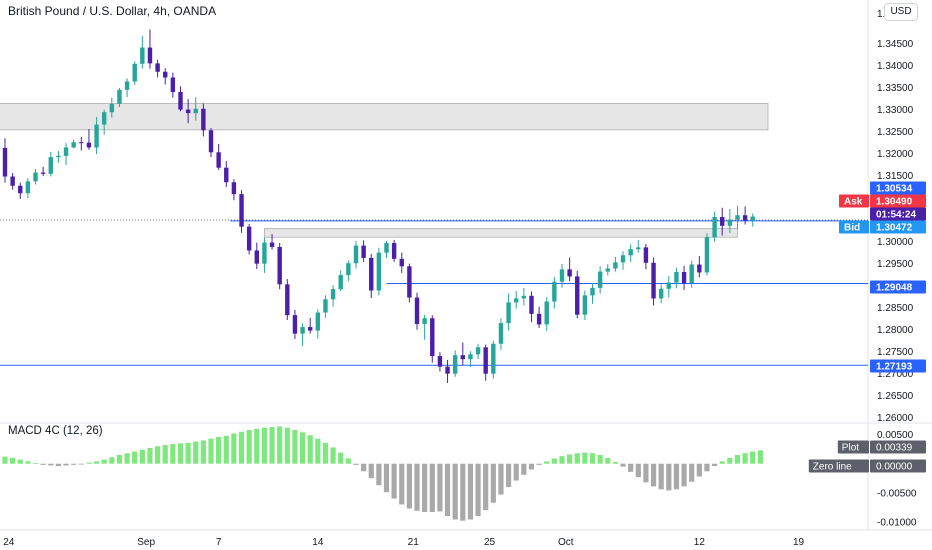  What do you see at coordinates (895, 66) in the screenshot?
I see `price-tick-label: 1.34000` at bounding box center [895, 66].